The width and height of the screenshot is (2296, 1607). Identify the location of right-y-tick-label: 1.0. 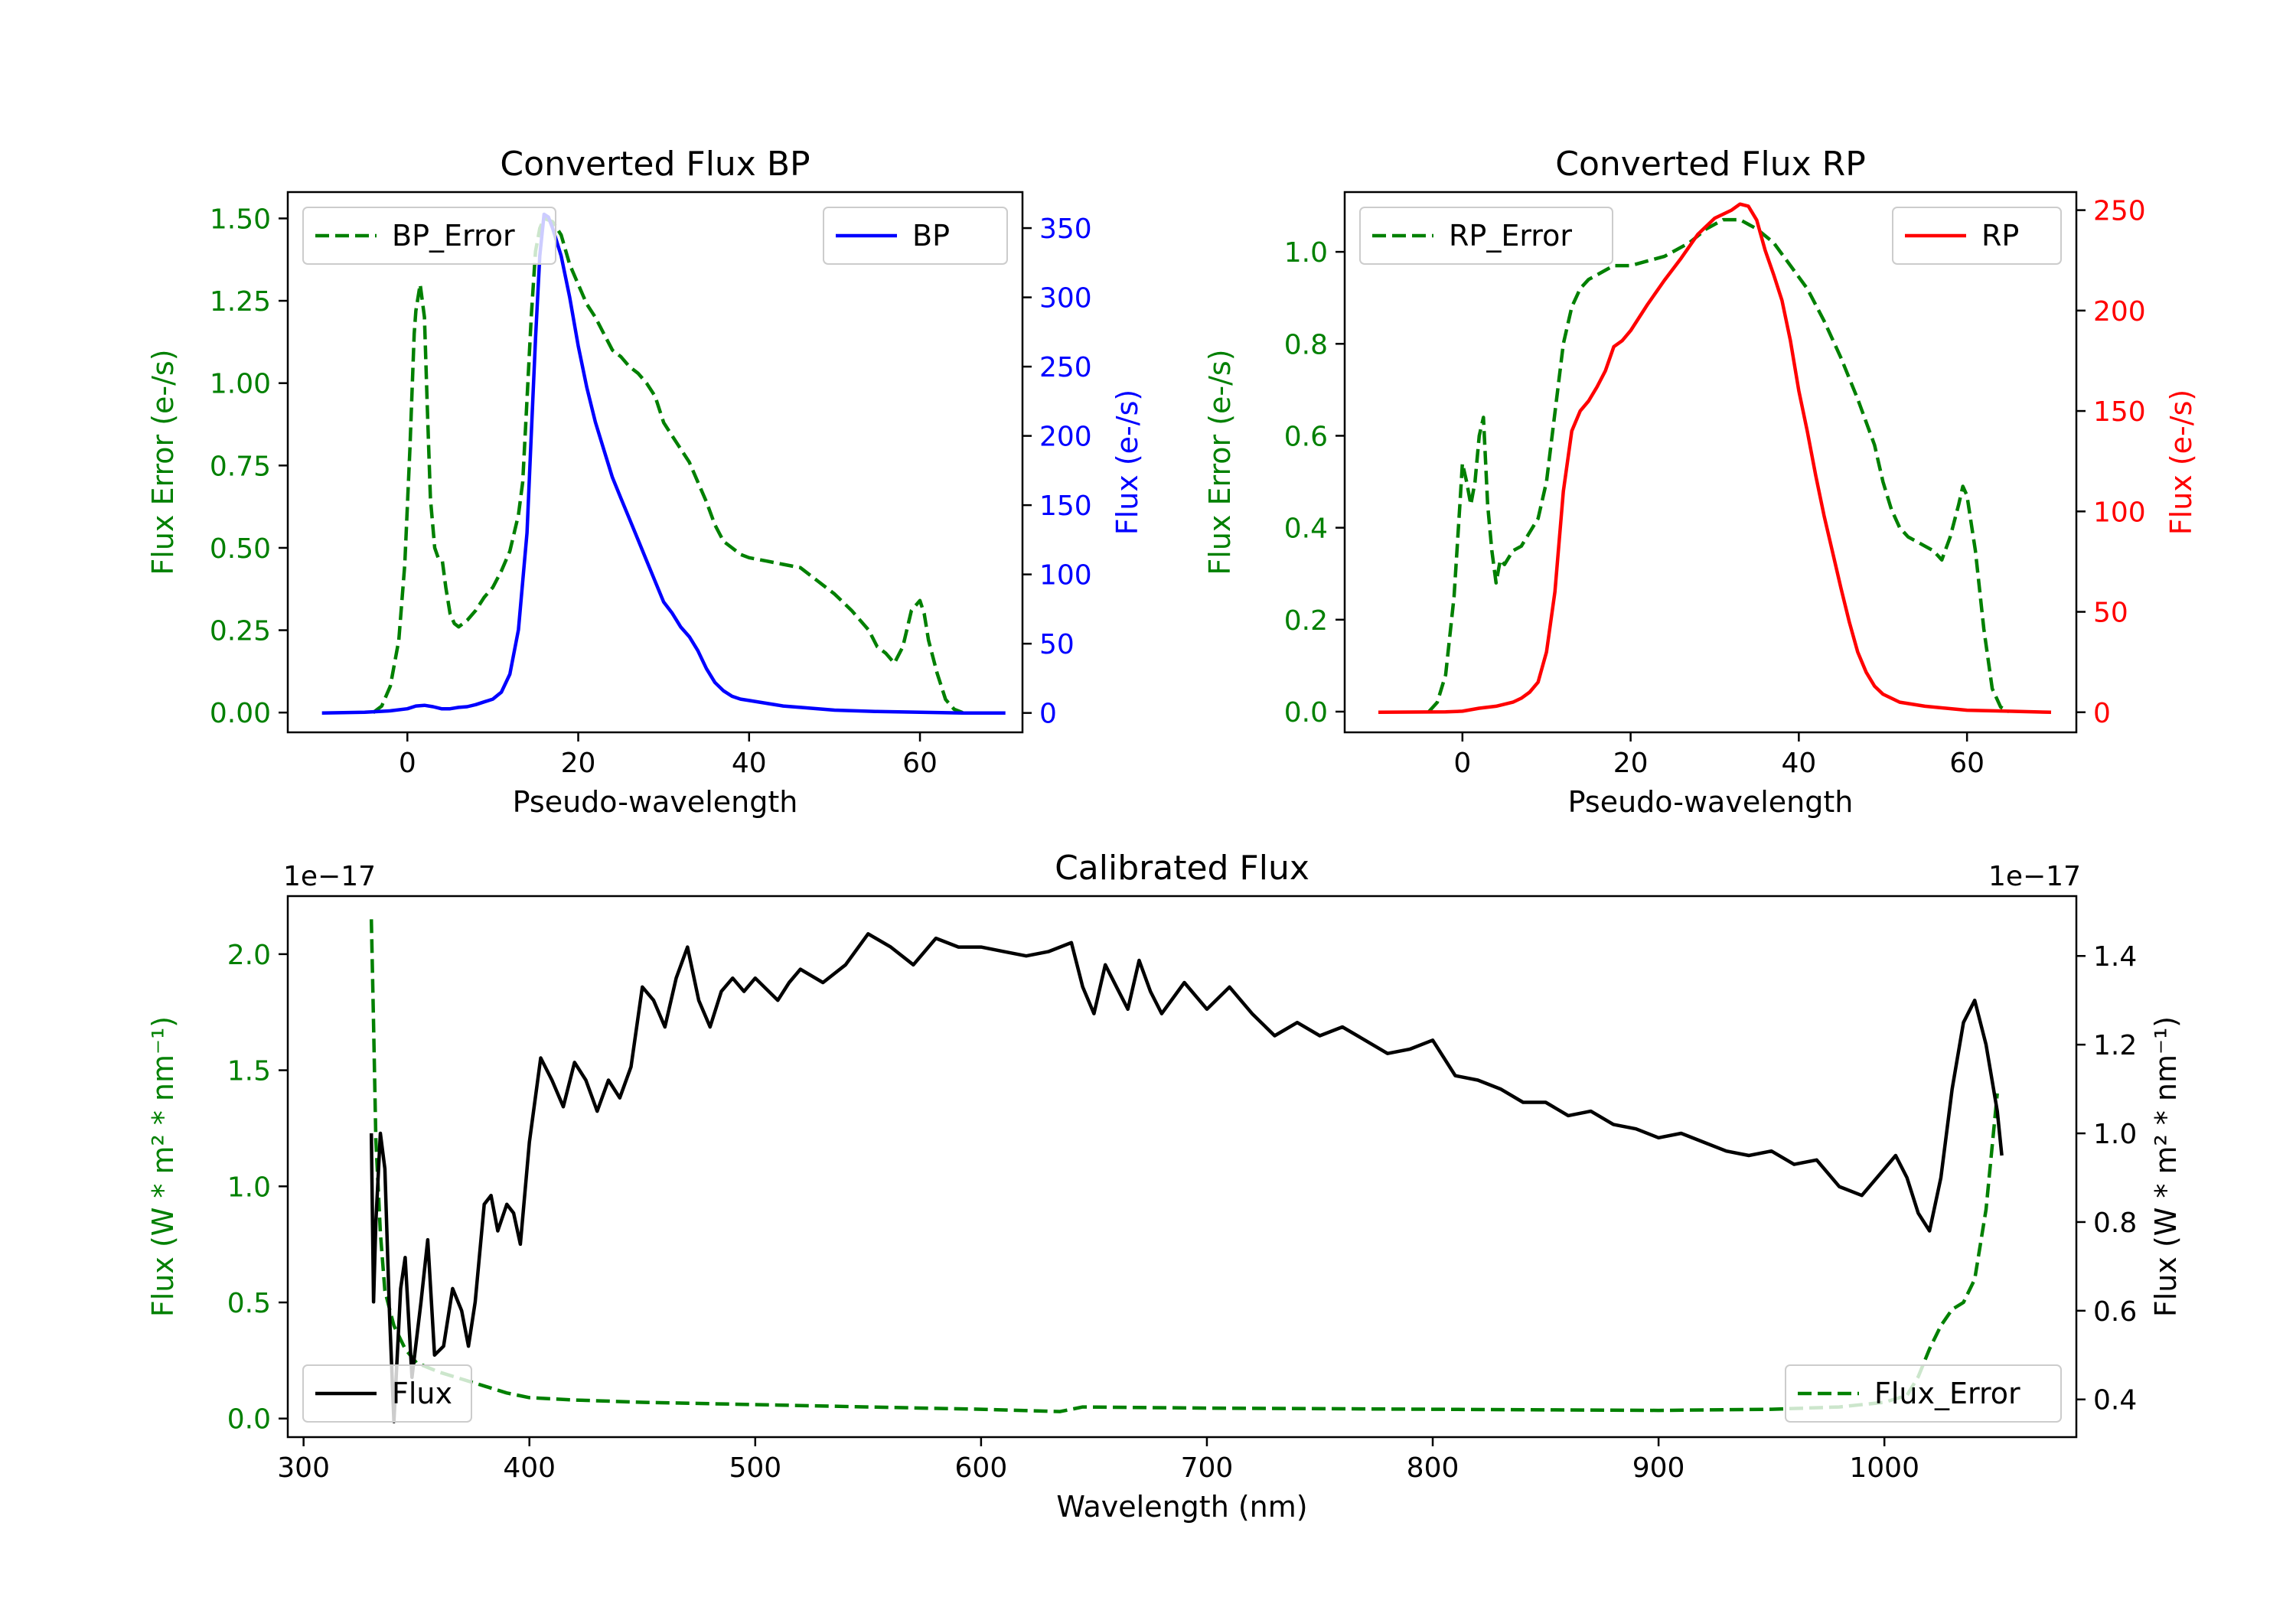
(2115, 1134).